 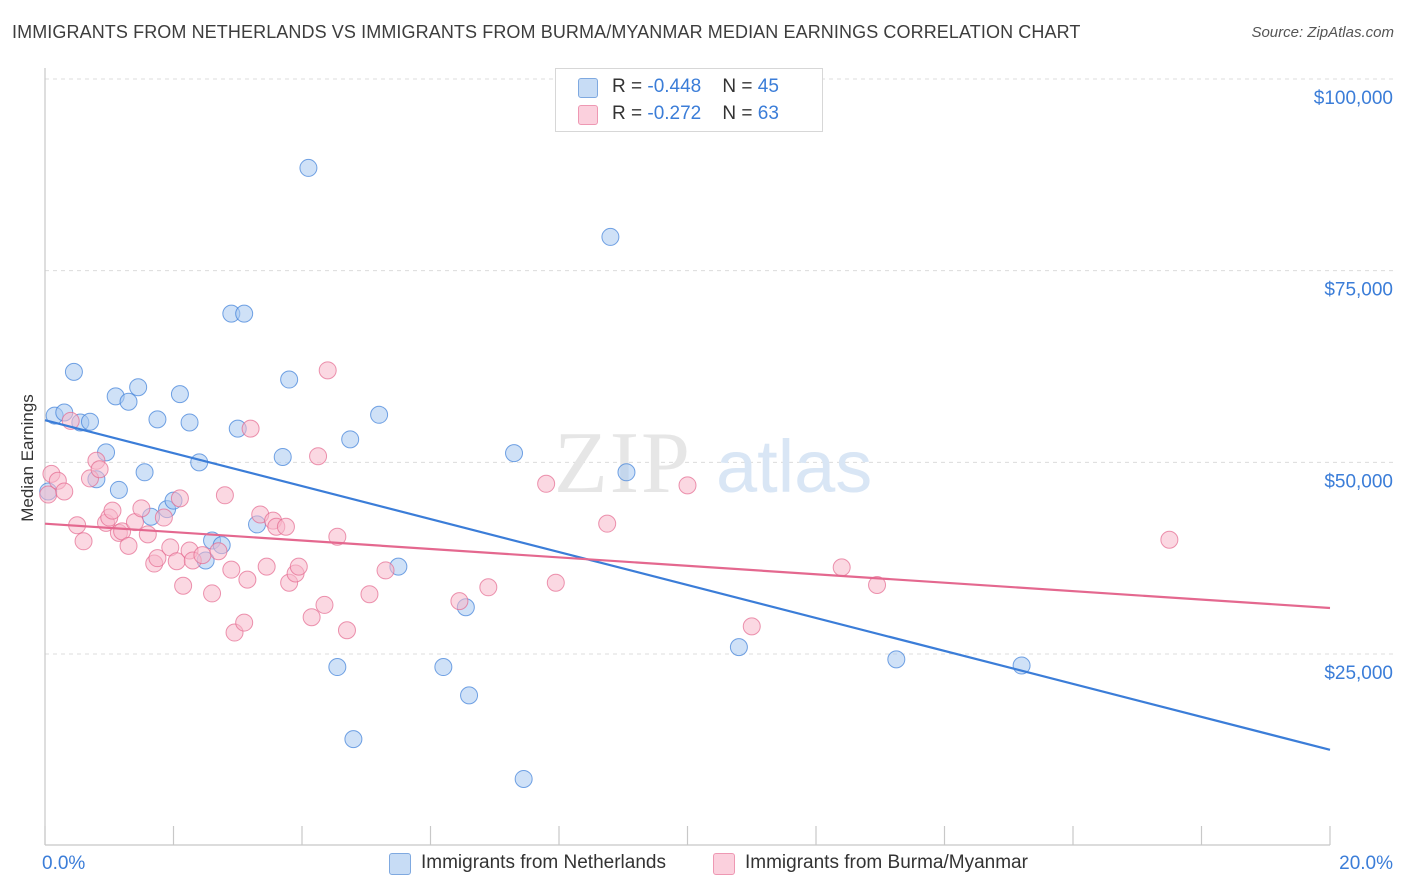 I want to click on x-tick-label: 20.0%, so click(x=1366, y=863).